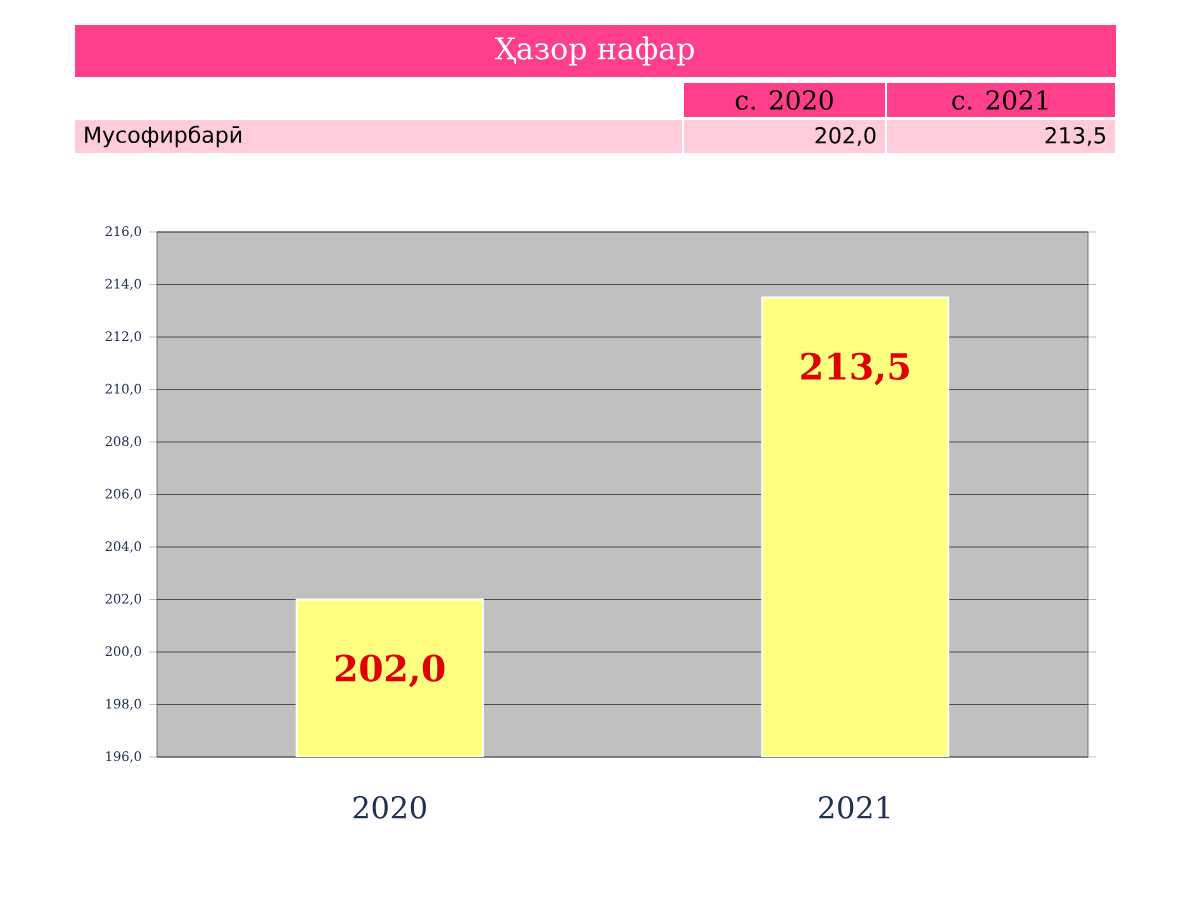  Describe the element at coordinates (390, 671) in the screenshot. I see `data-label: 202,0` at that location.